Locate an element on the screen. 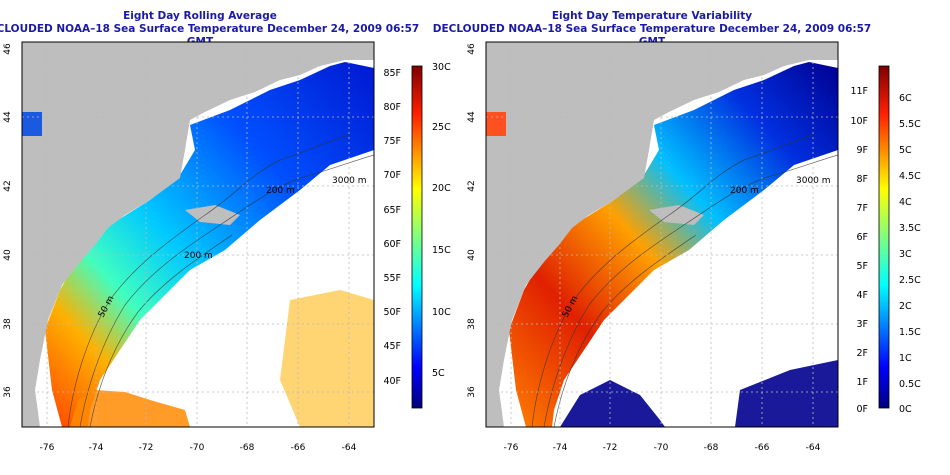 This screenshot has height=475, width=950. right-cb-f-label: 3F is located at coordinates (862, 324).